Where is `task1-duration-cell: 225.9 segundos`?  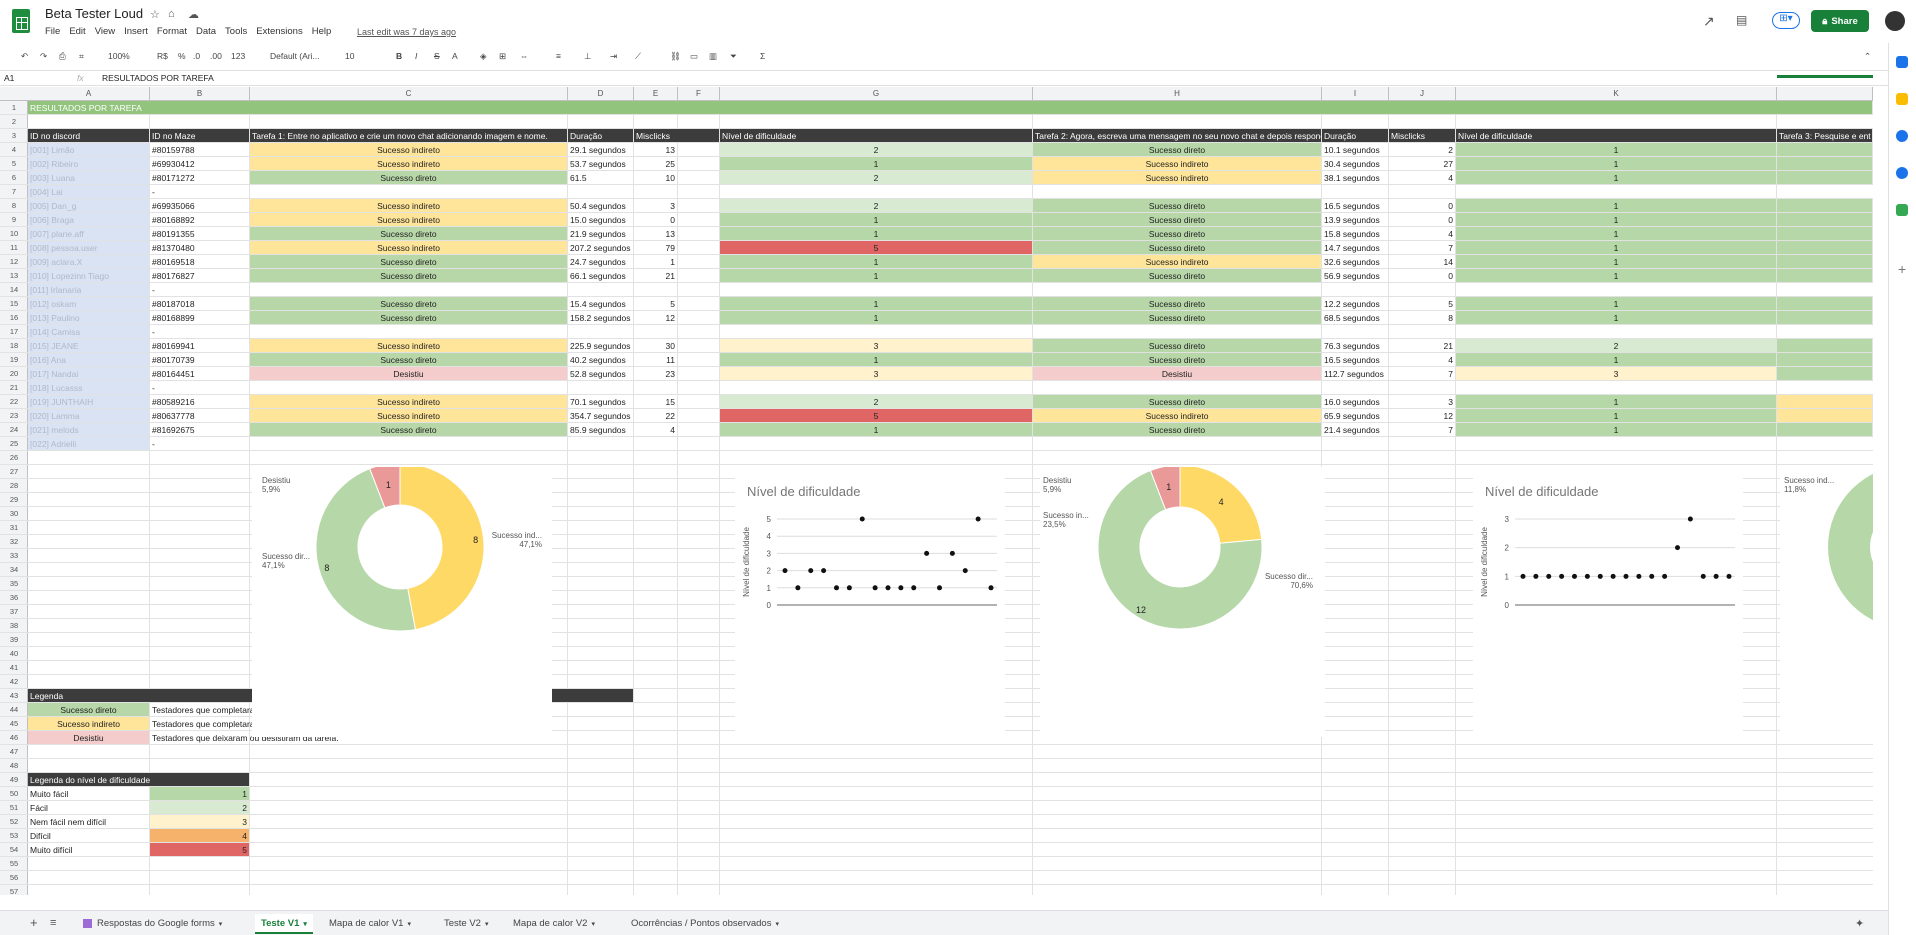
task1-duration-cell: 225.9 segundos is located at coordinates (601, 346).